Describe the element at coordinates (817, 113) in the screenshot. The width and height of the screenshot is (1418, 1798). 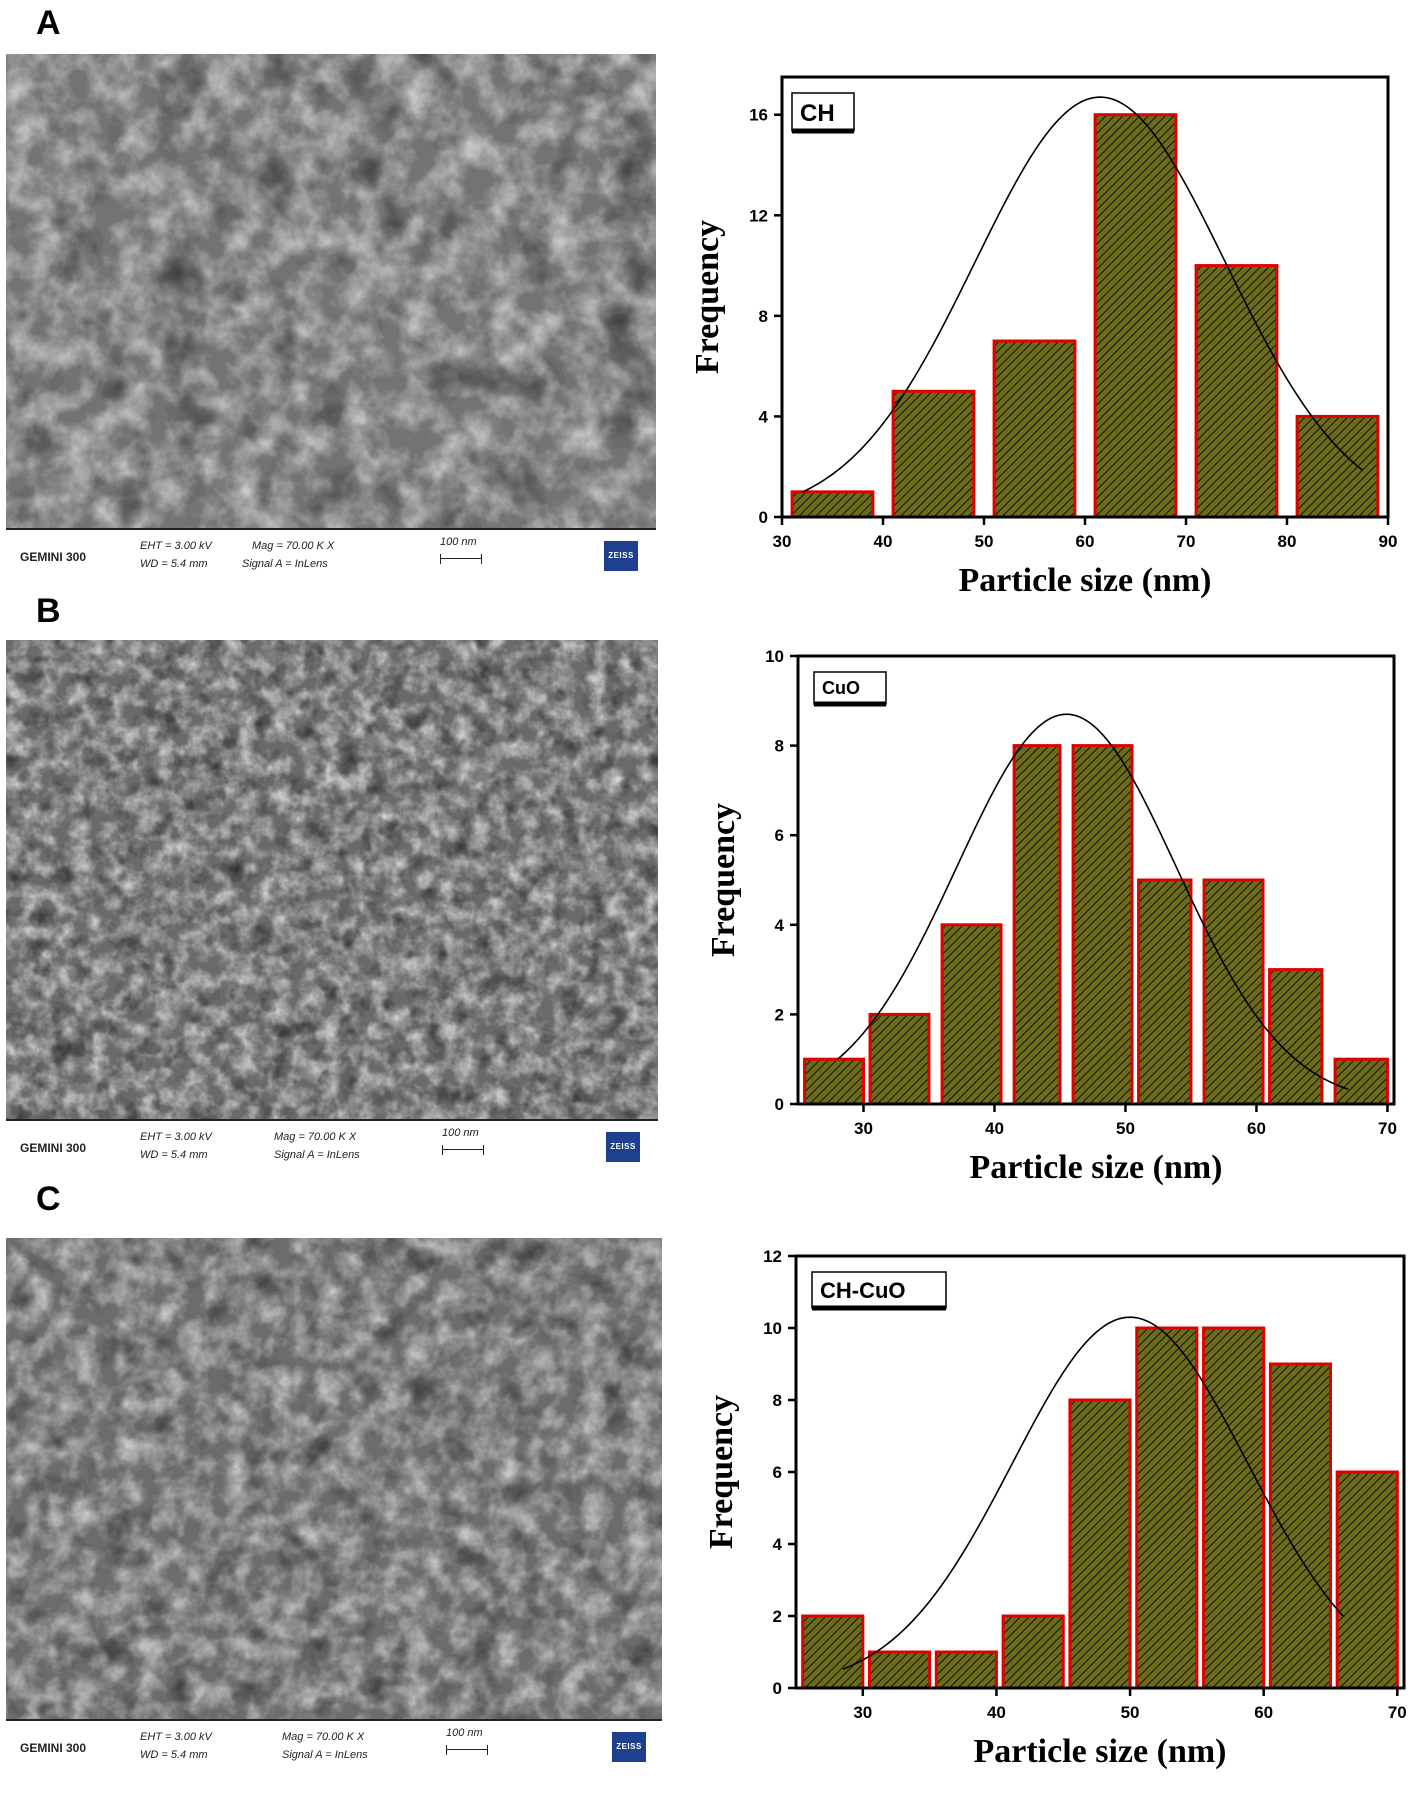
I see `legend-label: CH` at that location.